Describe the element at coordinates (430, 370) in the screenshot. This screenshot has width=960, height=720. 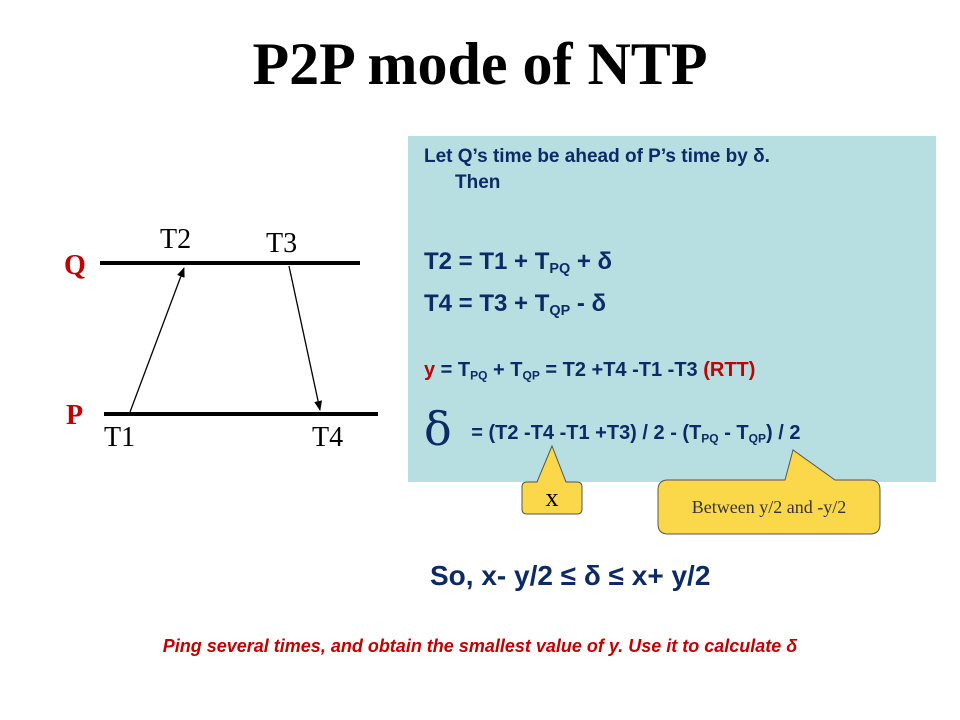
I see `eq3-y: y` at that location.